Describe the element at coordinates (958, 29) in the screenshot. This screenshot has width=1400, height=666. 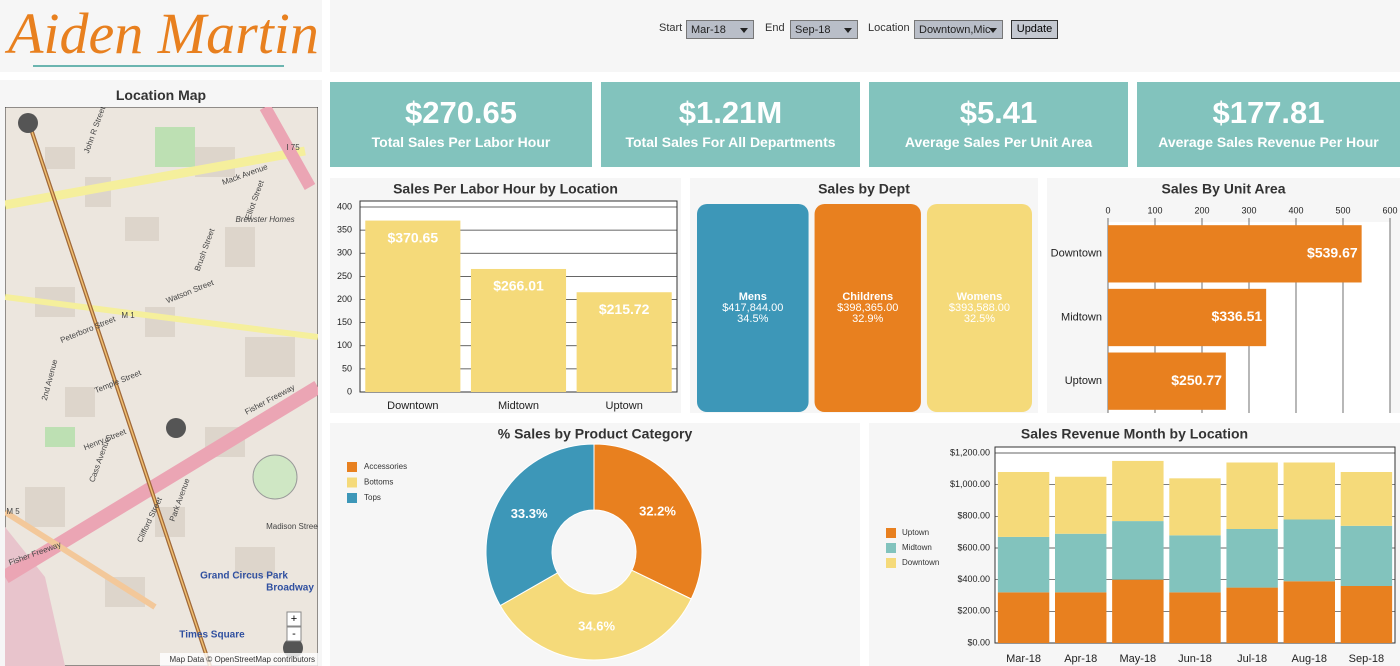
I see `location-select: Downtown,Mic` at that location.